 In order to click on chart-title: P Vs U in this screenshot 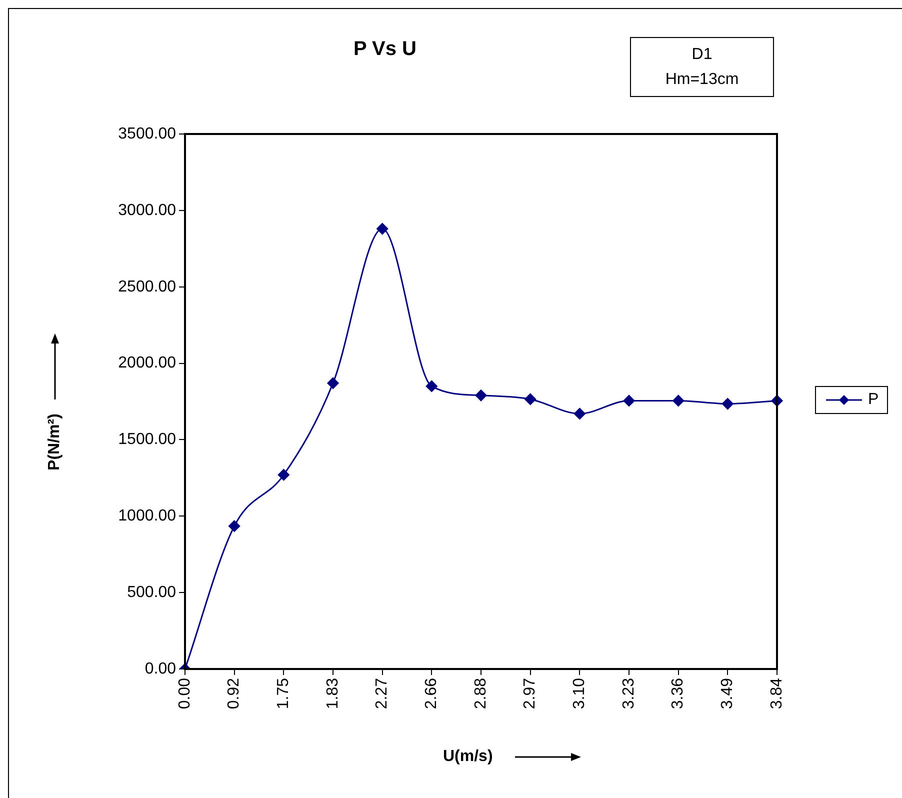, I will do `click(385, 49)`.